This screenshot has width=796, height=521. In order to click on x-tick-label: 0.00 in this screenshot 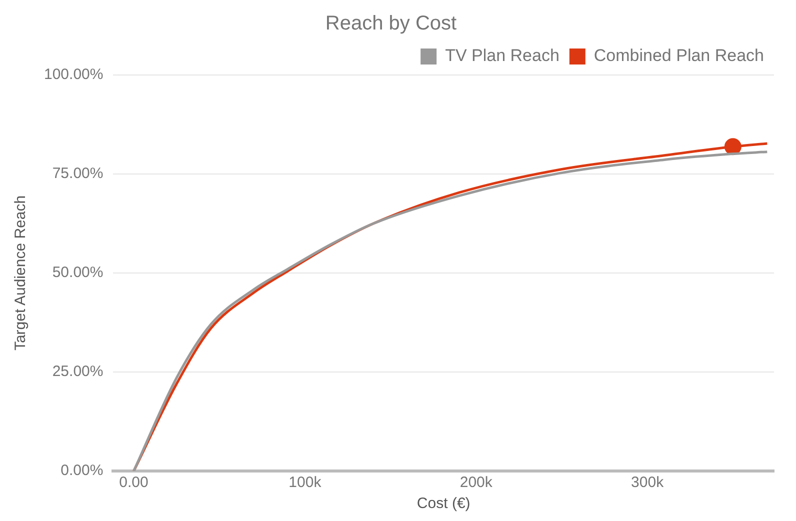, I will do `click(133, 483)`.